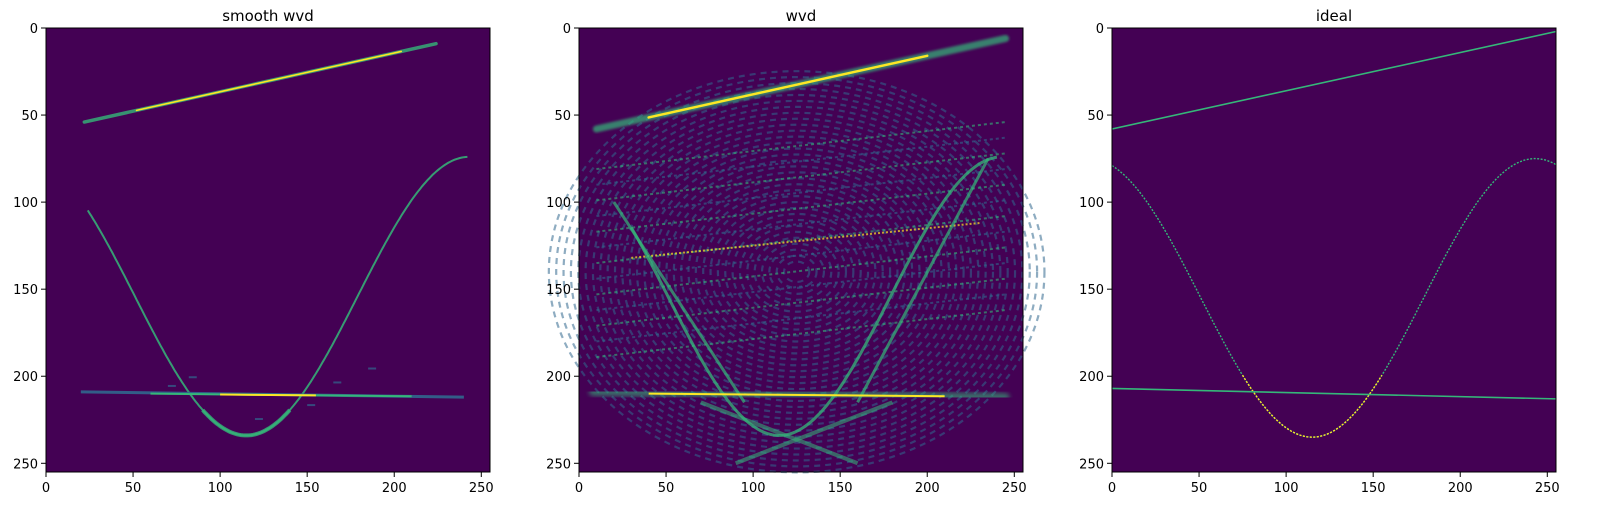  I want to click on panel-title: smooth wvd, so click(268, 16).